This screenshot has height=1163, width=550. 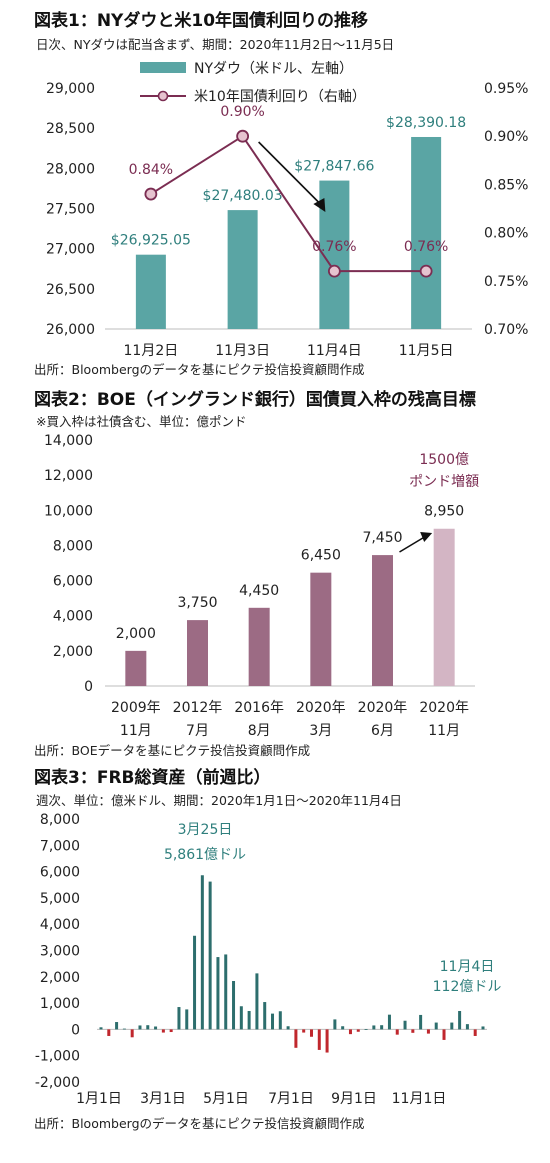 What do you see at coordinates (70, 290) in the screenshot?
I see `y-left-tick-label: 26,500` at bounding box center [70, 290].